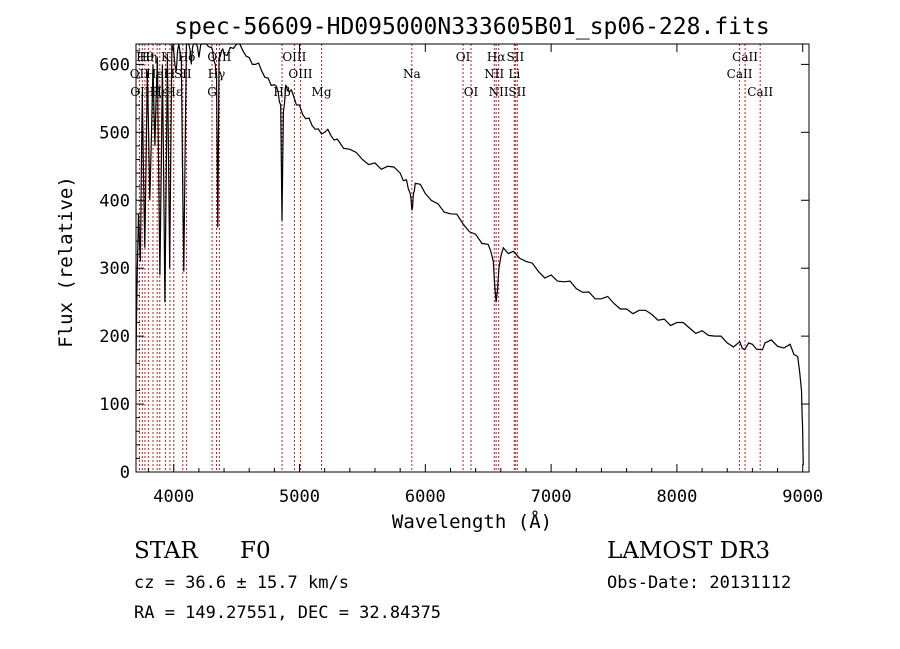  I want to click on x-tick-label: 7000, so click(551, 497).